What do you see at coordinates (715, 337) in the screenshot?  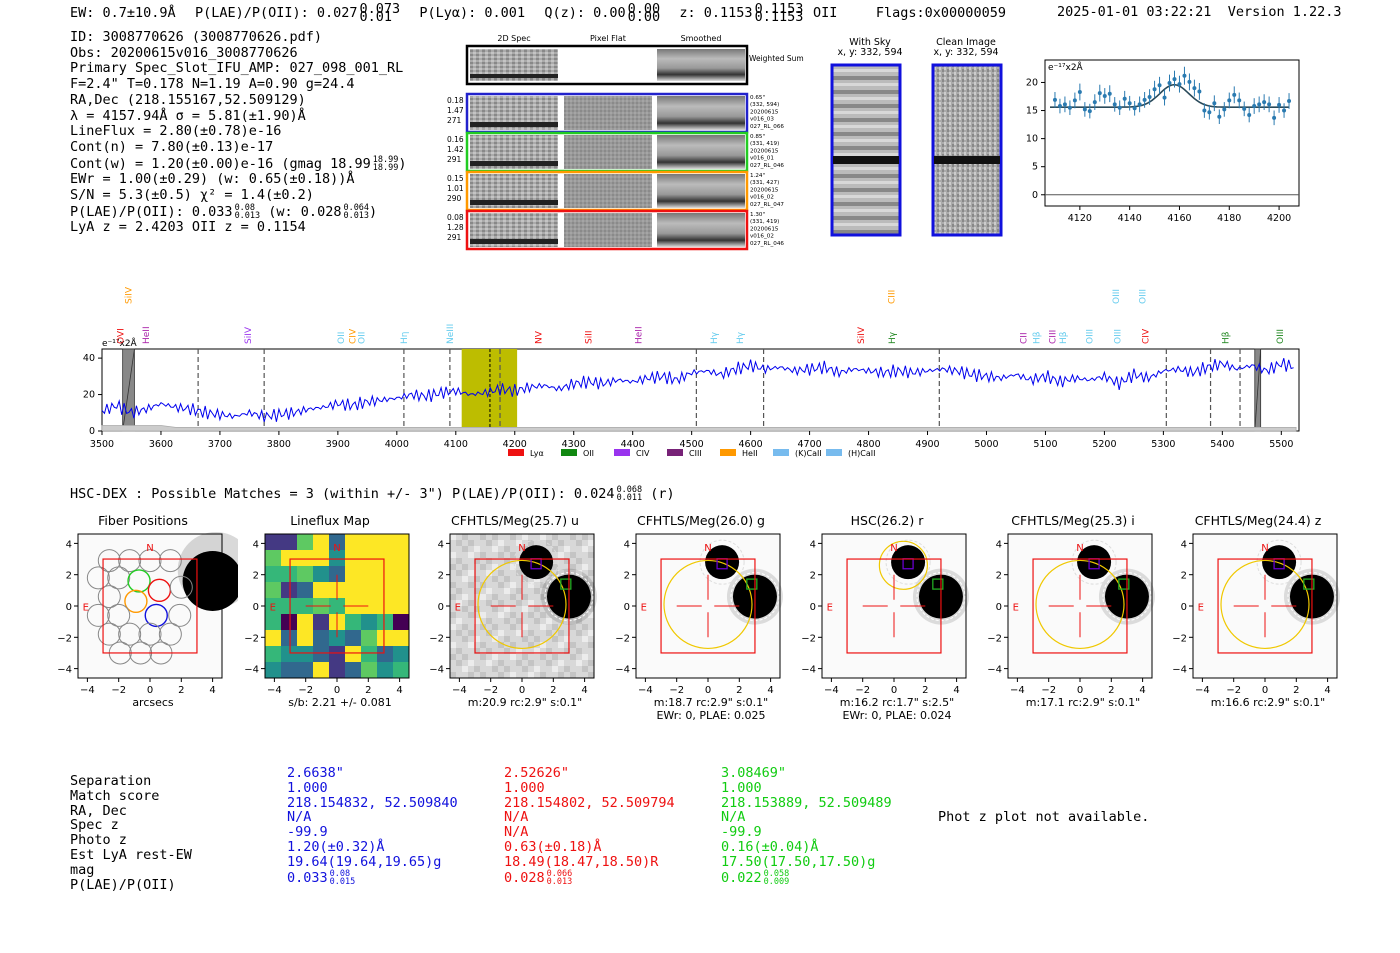 I see `spectral-line-label: Hγ` at bounding box center [715, 337].